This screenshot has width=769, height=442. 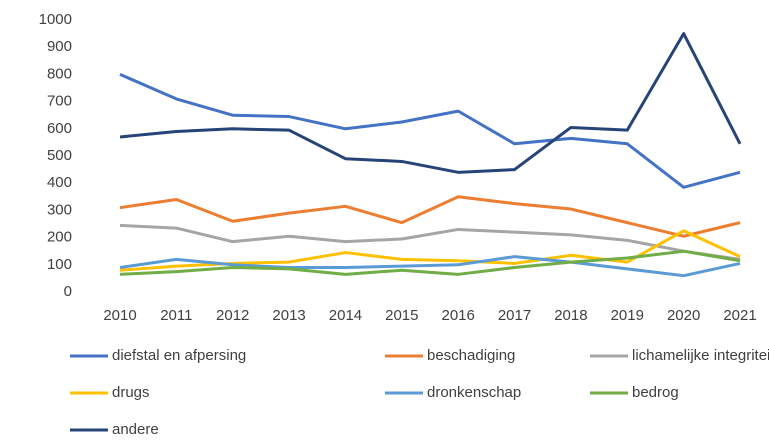 What do you see at coordinates (59, 209) in the screenshot?
I see `y-tick-label: 300` at bounding box center [59, 209].